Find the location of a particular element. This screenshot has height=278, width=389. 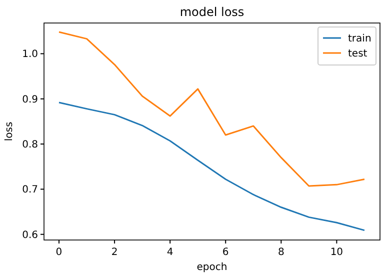

y-tick-label: 0.9 is located at coordinates (30, 100).